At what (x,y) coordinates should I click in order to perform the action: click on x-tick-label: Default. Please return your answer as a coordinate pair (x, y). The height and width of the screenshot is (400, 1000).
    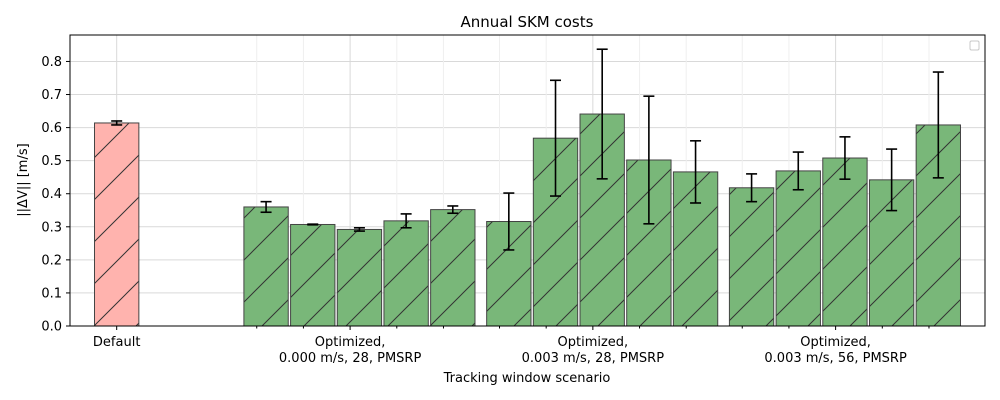
    Looking at the image, I should click on (117, 342).